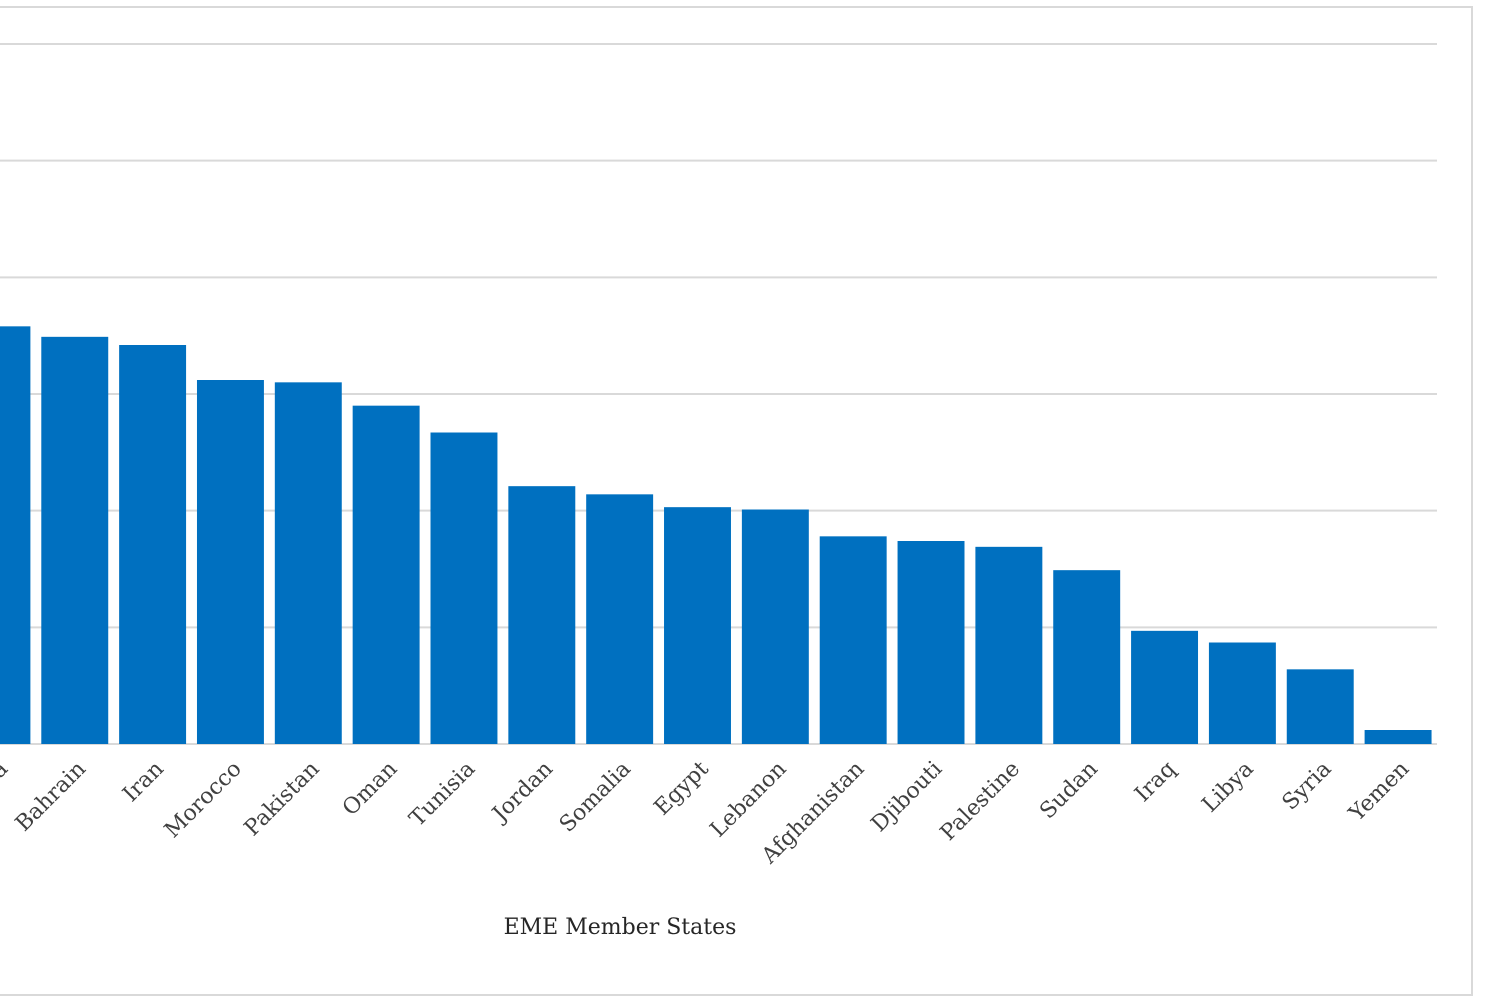 The height and width of the screenshot is (996, 1488). I want to click on x-axis-title: EME Member States, so click(620, 927).